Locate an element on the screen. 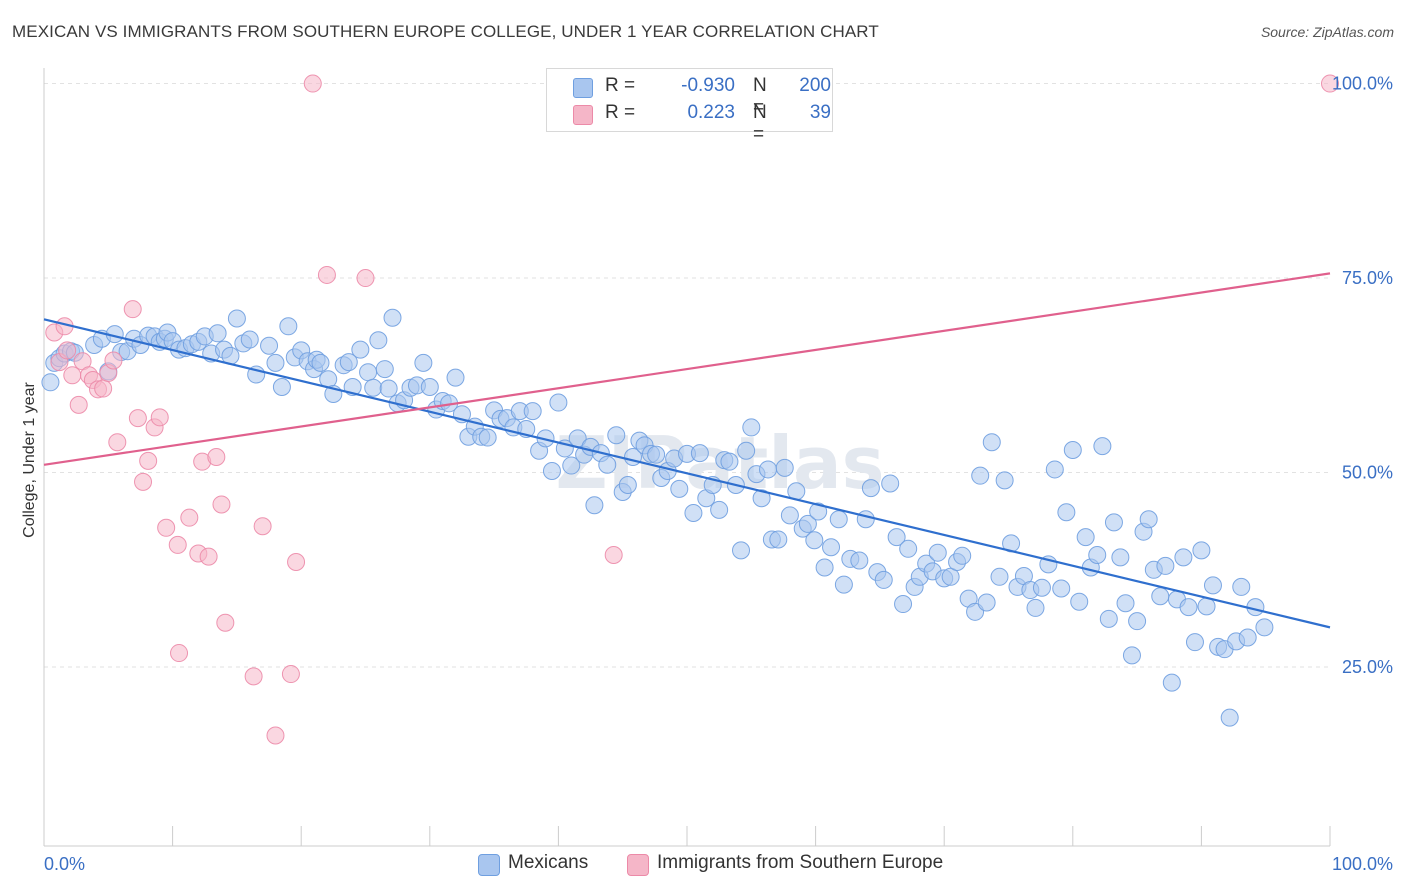  southern-europe-legend-swatch is located at coordinates (638, 865).